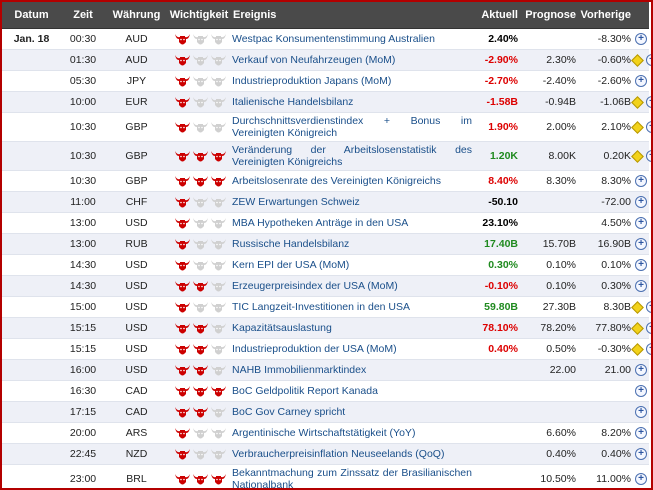 Image resolution: width=653 pixels, height=490 pixels. I want to click on col-prognose: Prognose, so click(549, 15).